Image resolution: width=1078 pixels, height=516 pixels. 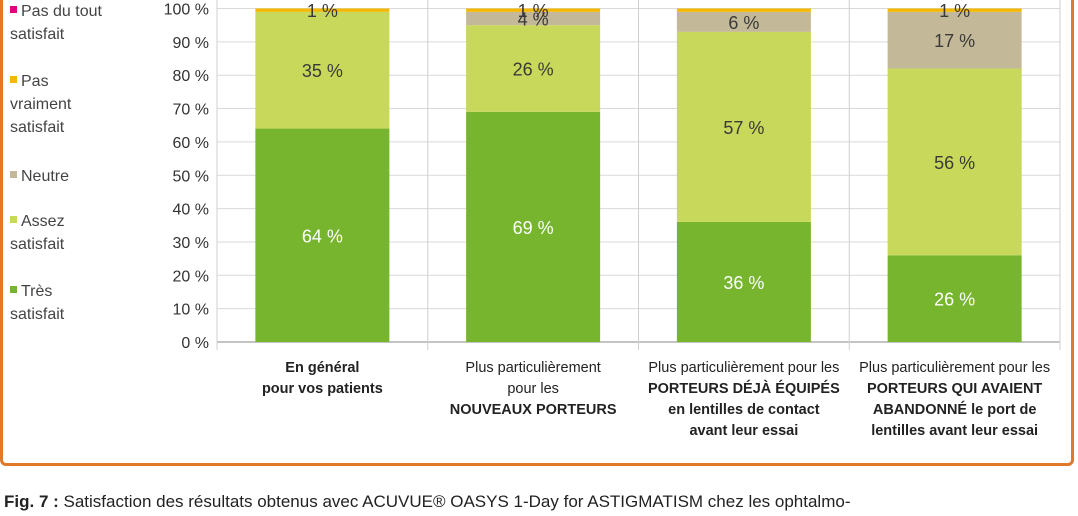 What do you see at coordinates (191, 43) in the screenshot?
I see `y-tick-label: 90 %` at bounding box center [191, 43].